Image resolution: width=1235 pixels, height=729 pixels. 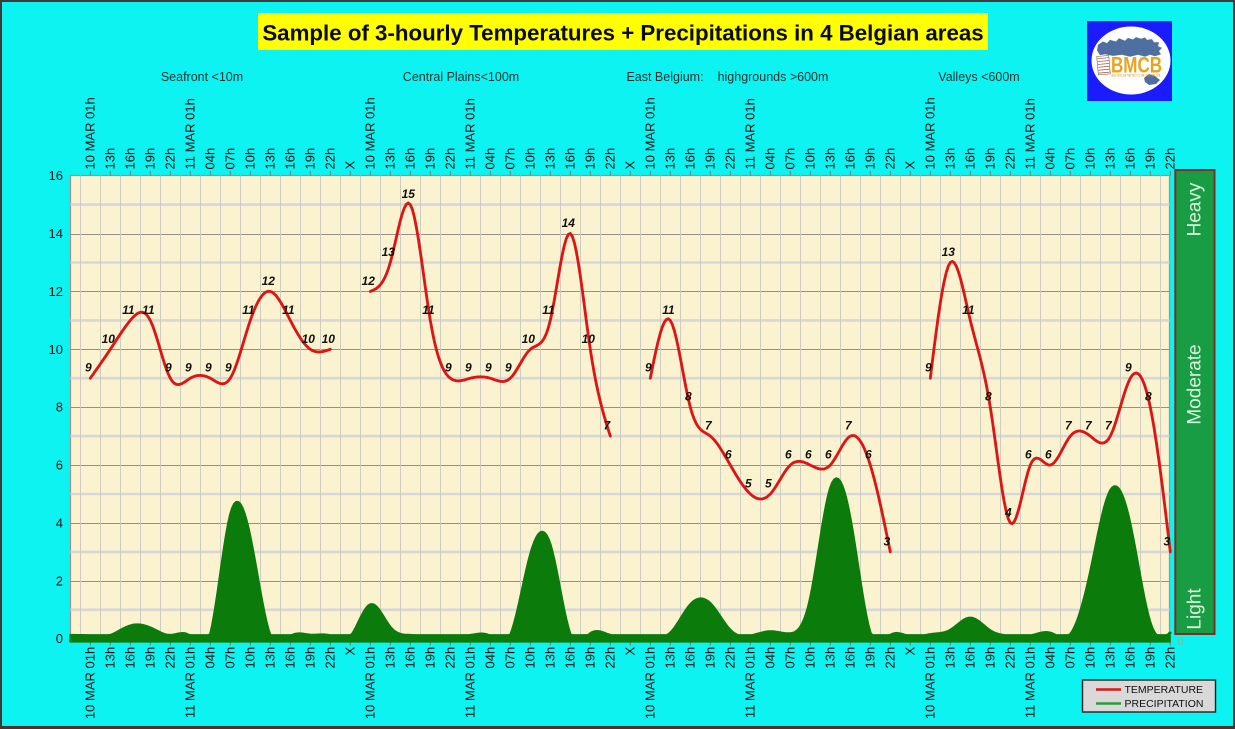 I want to click on svg-text: 12, so click(x=56, y=291).